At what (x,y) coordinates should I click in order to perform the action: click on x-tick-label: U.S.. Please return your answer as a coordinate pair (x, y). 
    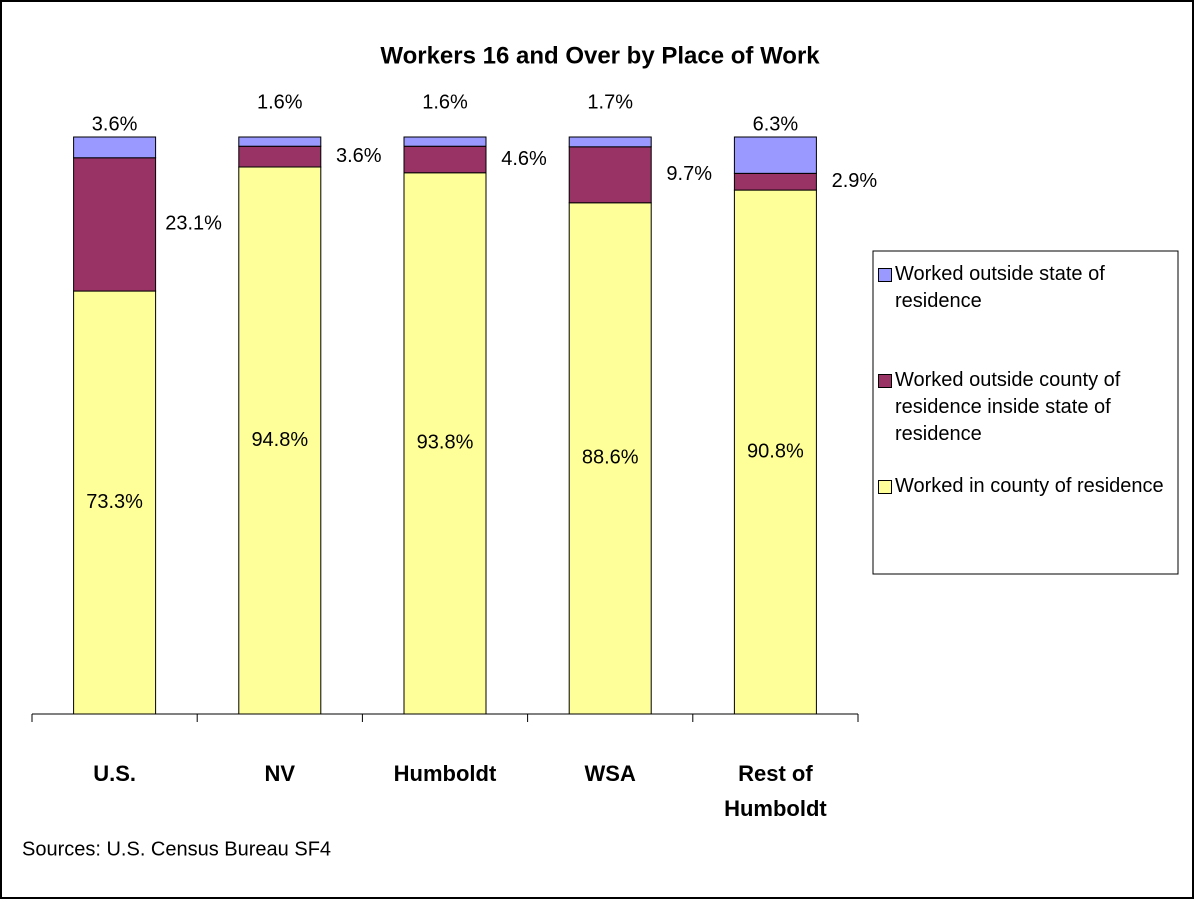
    Looking at the image, I should click on (114, 773).